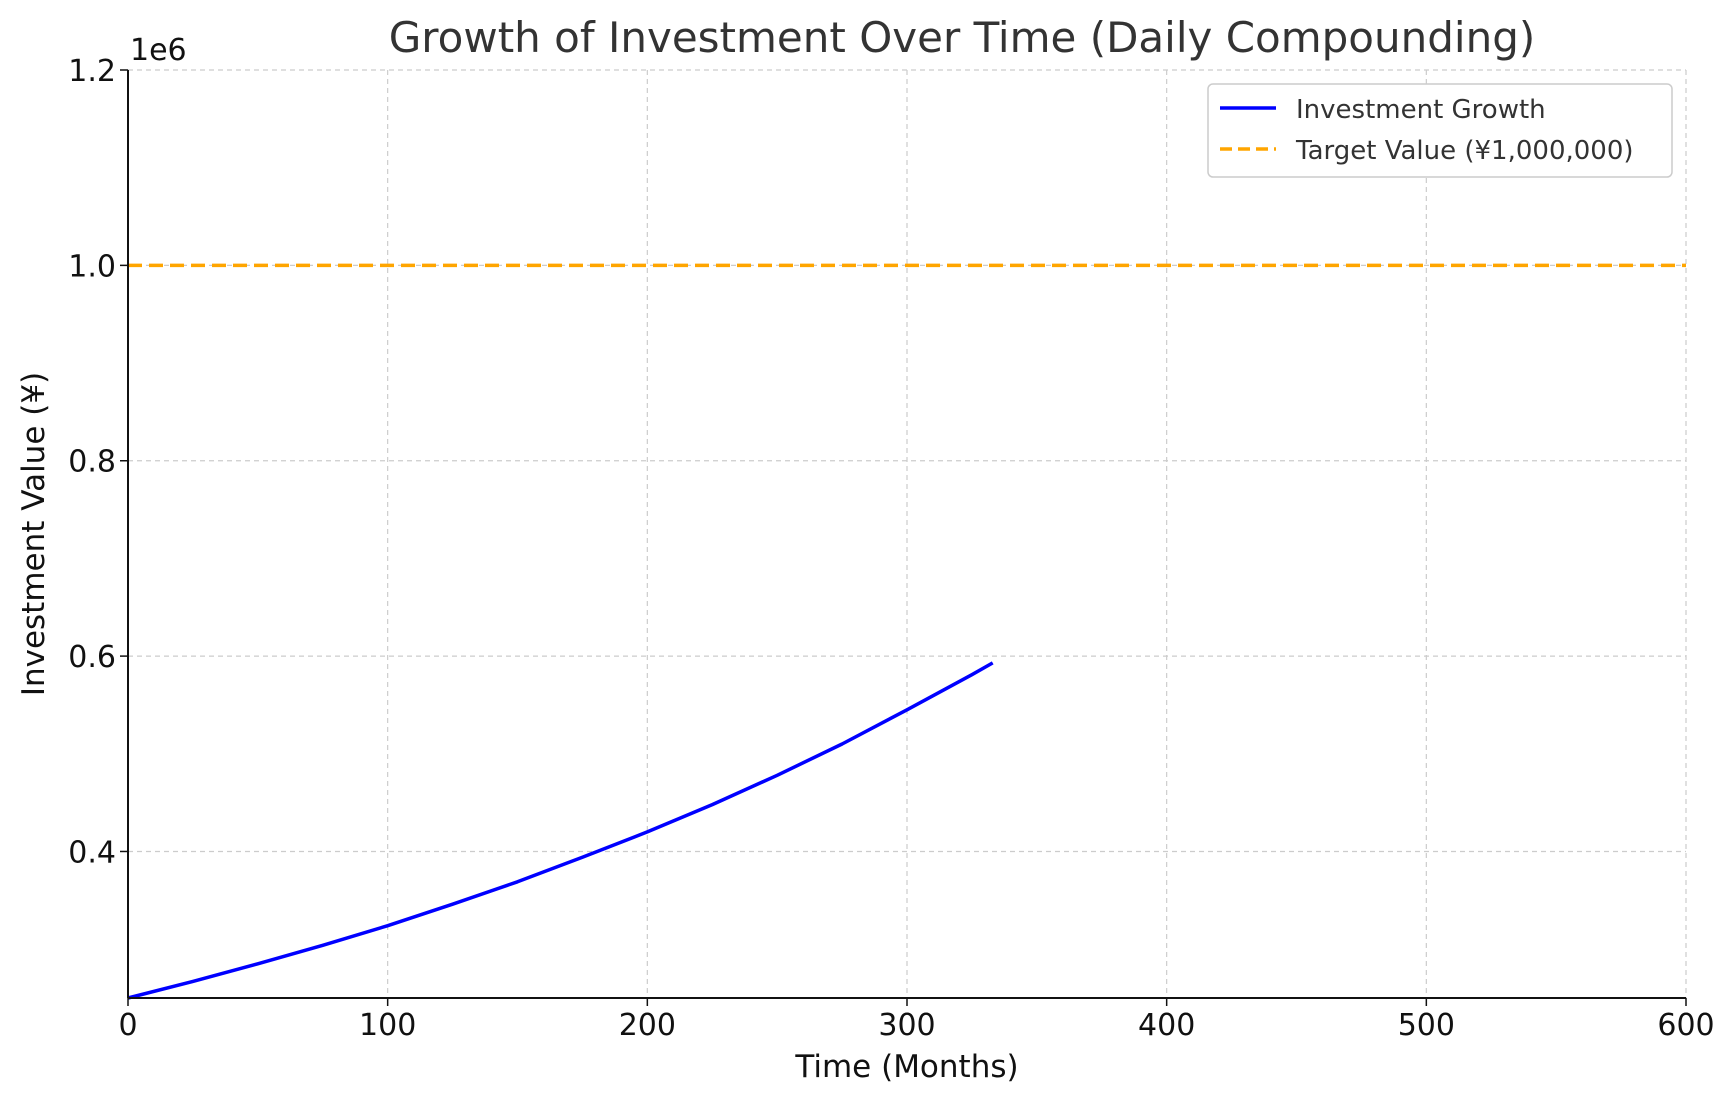 The image size is (1729, 1101). What do you see at coordinates (92, 852) in the screenshot?
I see `y-tick-label: 0.4` at bounding box center [92, 852].